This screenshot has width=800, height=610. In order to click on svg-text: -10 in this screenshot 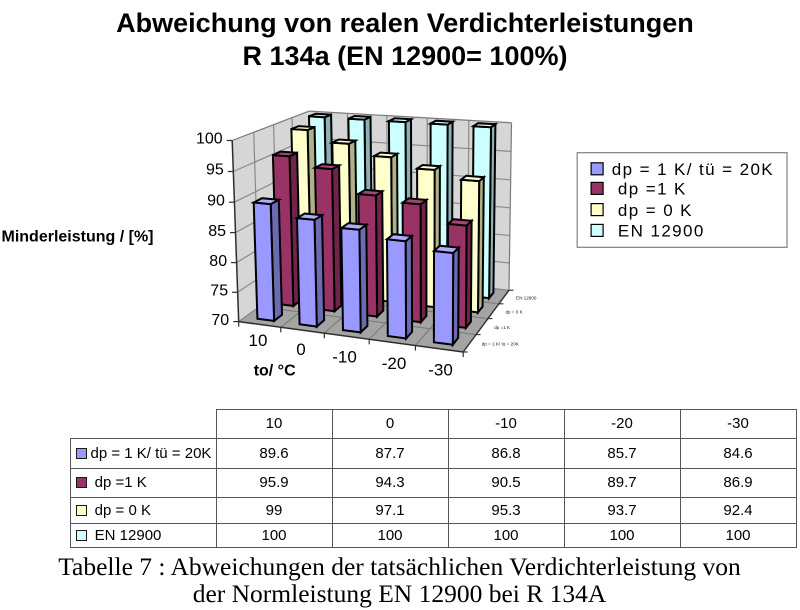, I will do `click(344, 357)`.